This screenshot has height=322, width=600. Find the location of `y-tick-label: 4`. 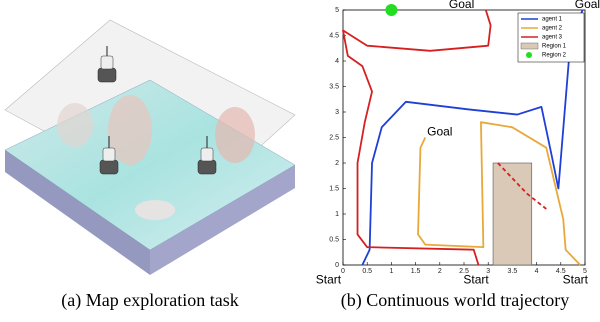

y-tick-label: 4 is located at coordinates (337, 61).